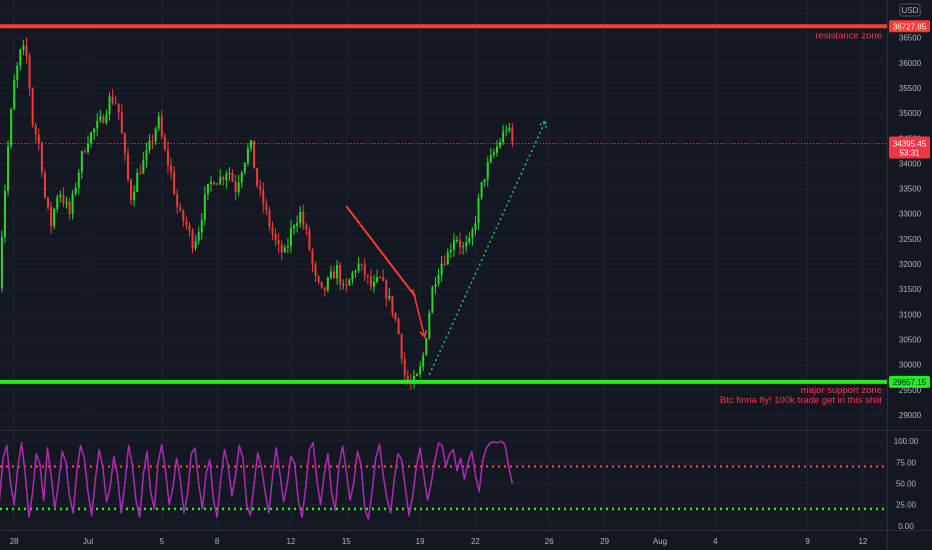 Image resolution: width=932 pixels, height=550 pixels. What do you see at coordinates (14, 541) in the screenshot?
I see `time-tick-label: 28` at bounding box center [14, 541].